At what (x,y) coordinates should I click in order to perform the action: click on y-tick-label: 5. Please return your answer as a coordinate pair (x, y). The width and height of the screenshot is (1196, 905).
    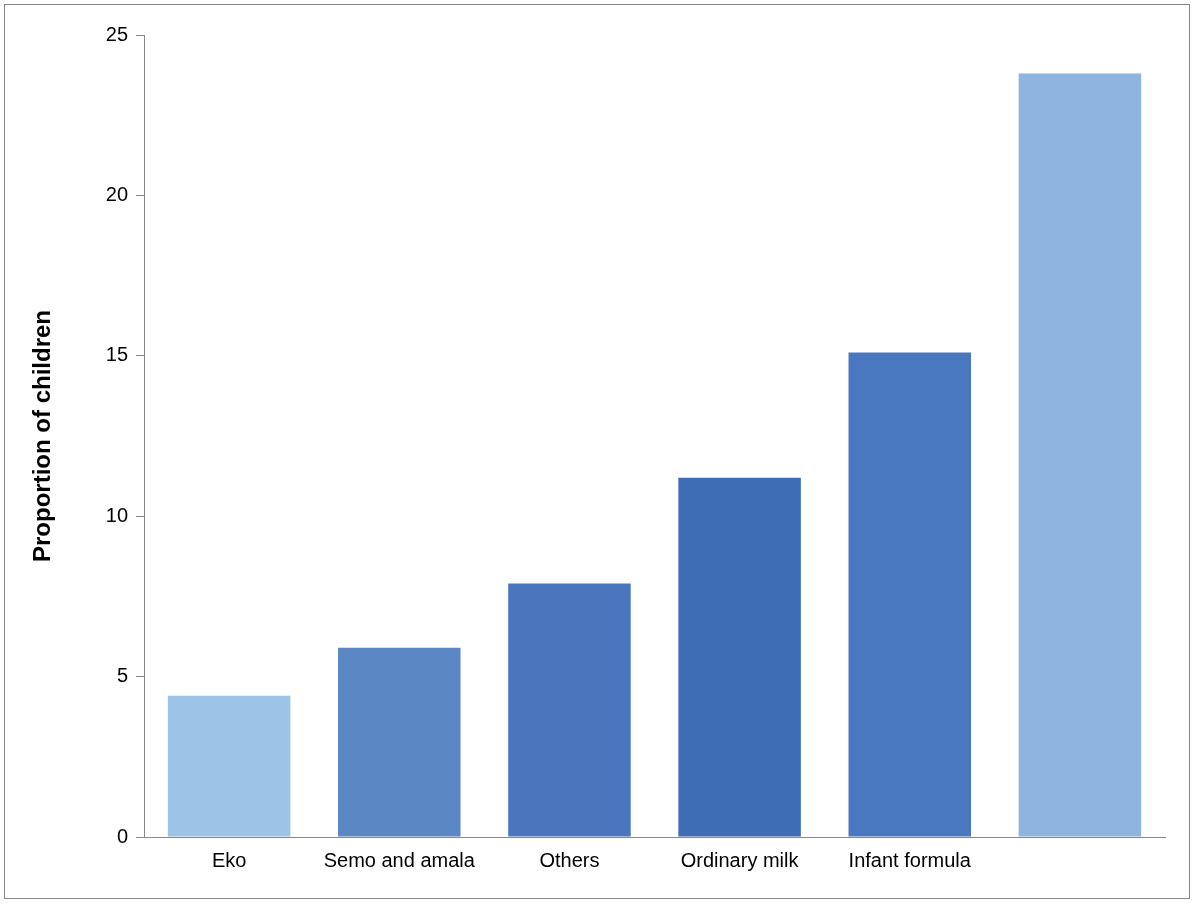
    Looking at the image, I should click on (122, 675).